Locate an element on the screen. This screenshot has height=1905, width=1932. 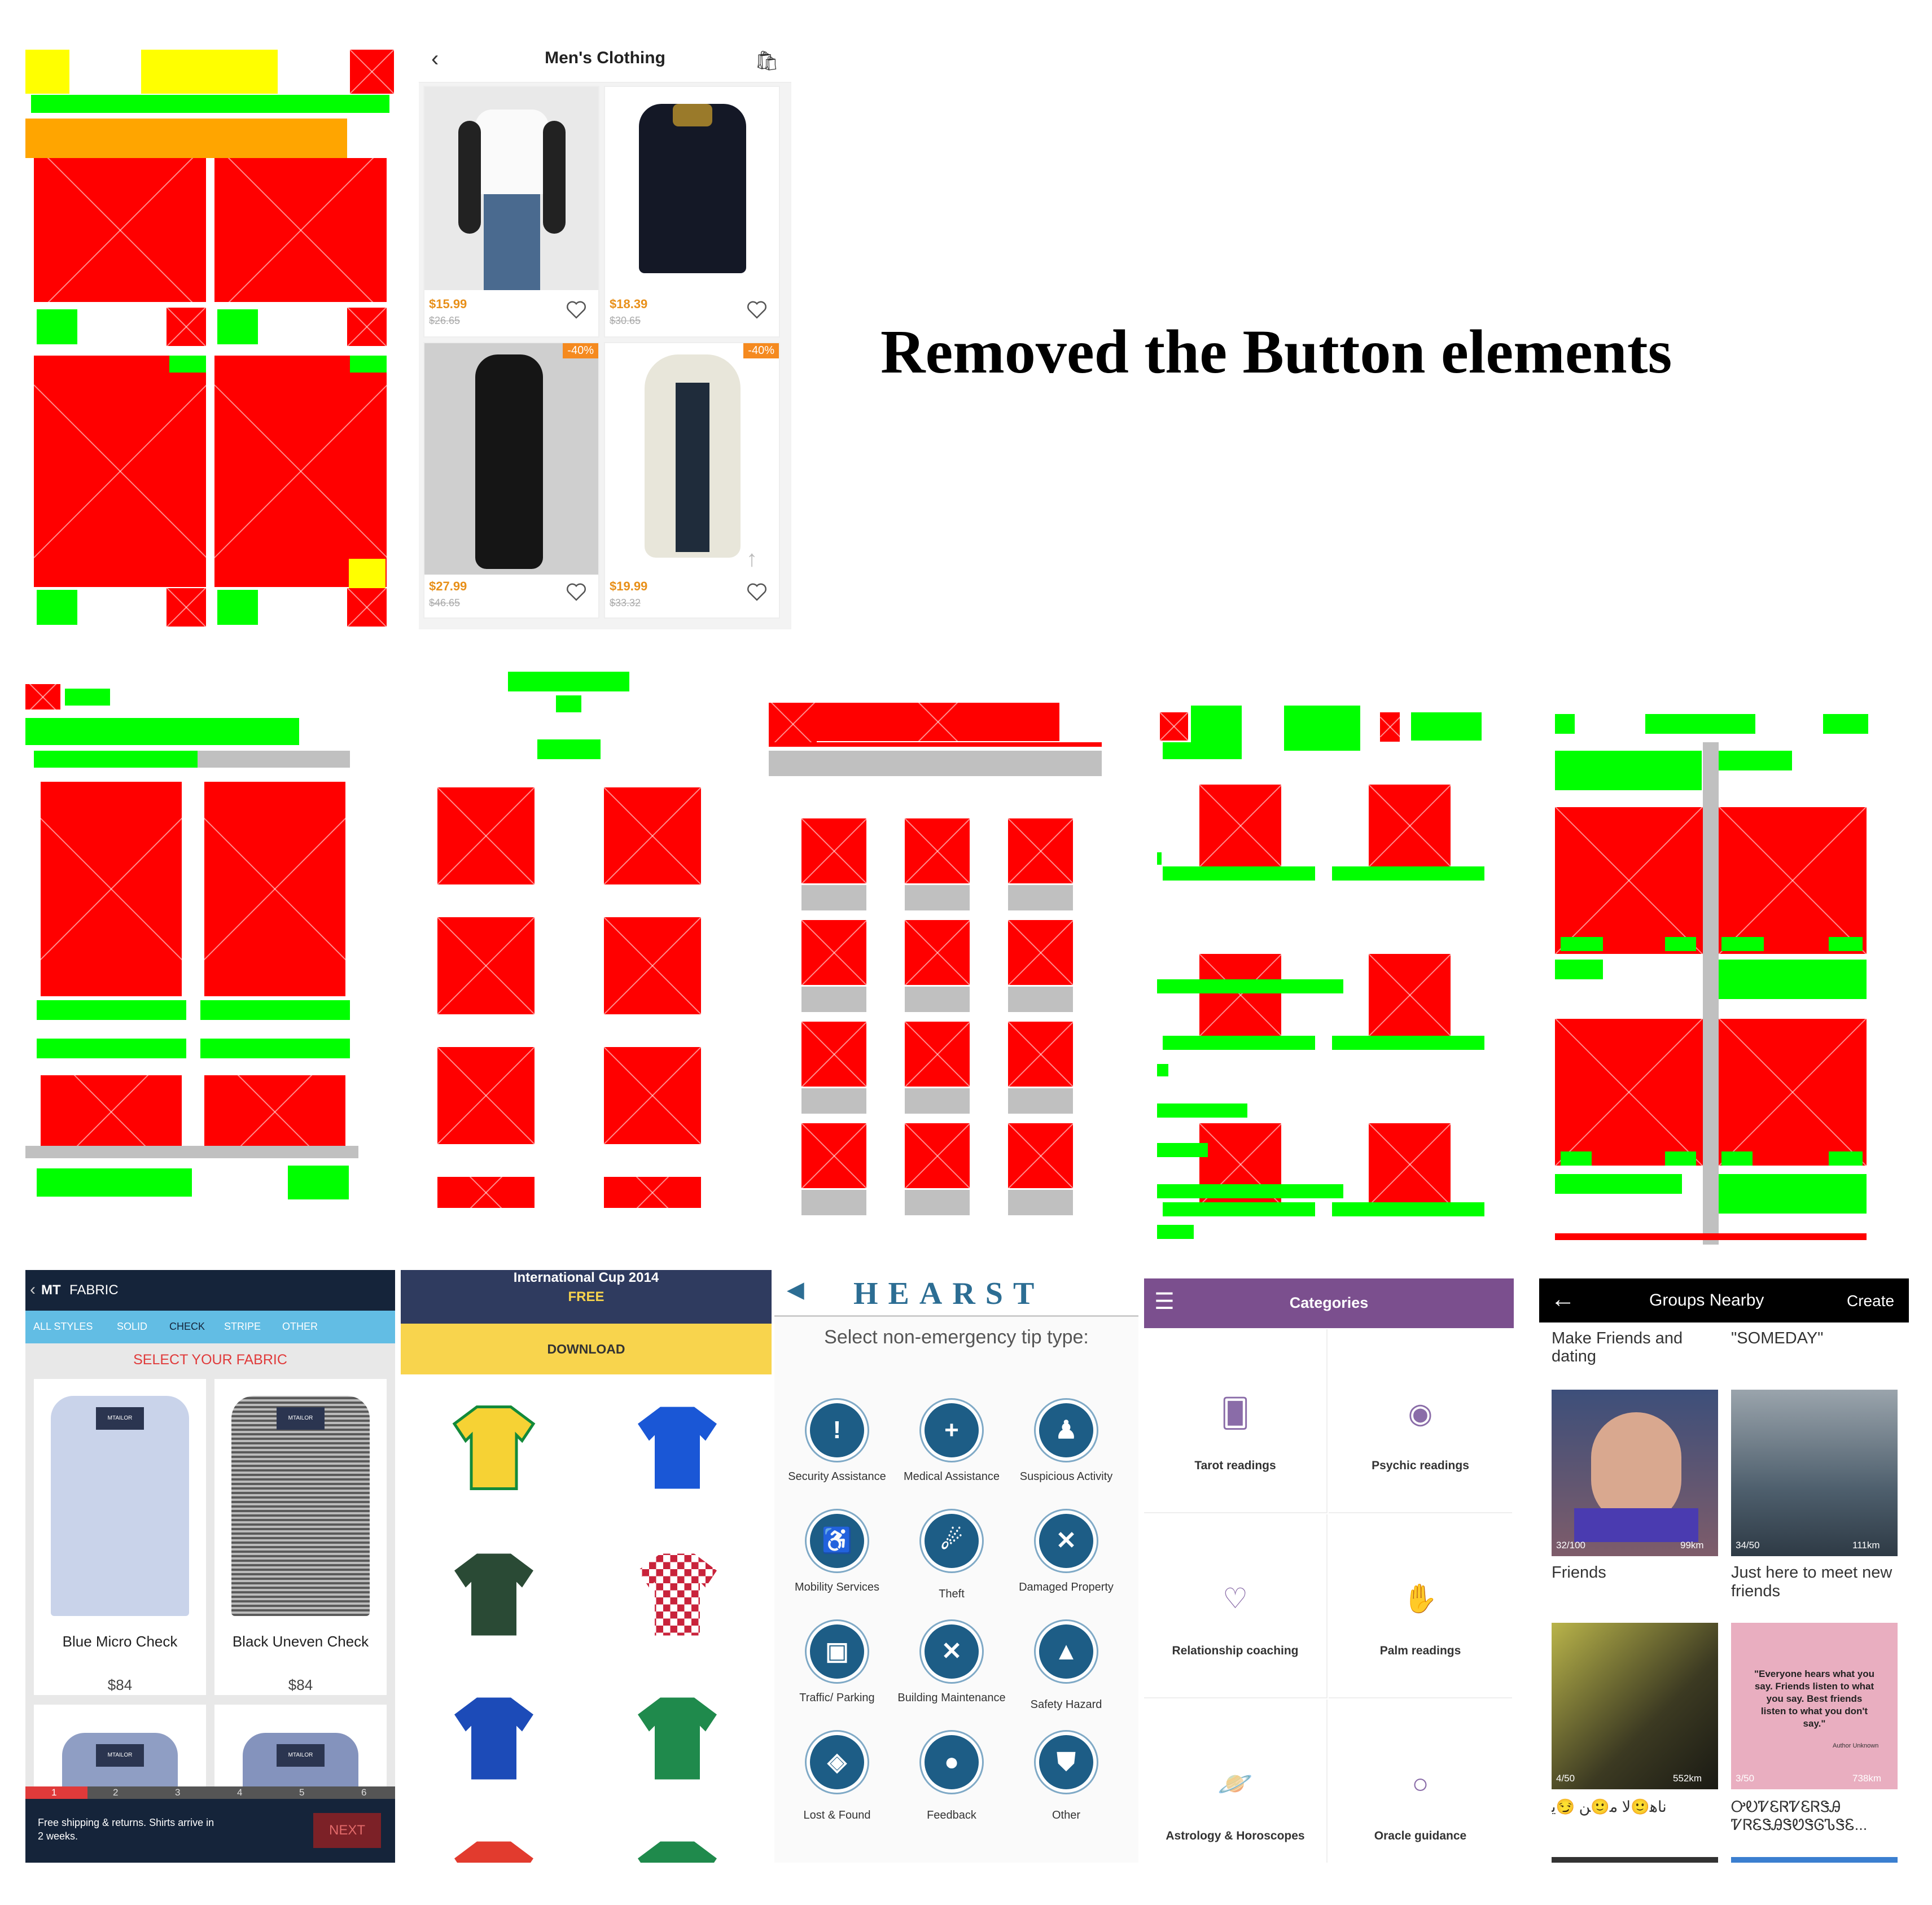
wf-block is located at coordinates (209, 72).